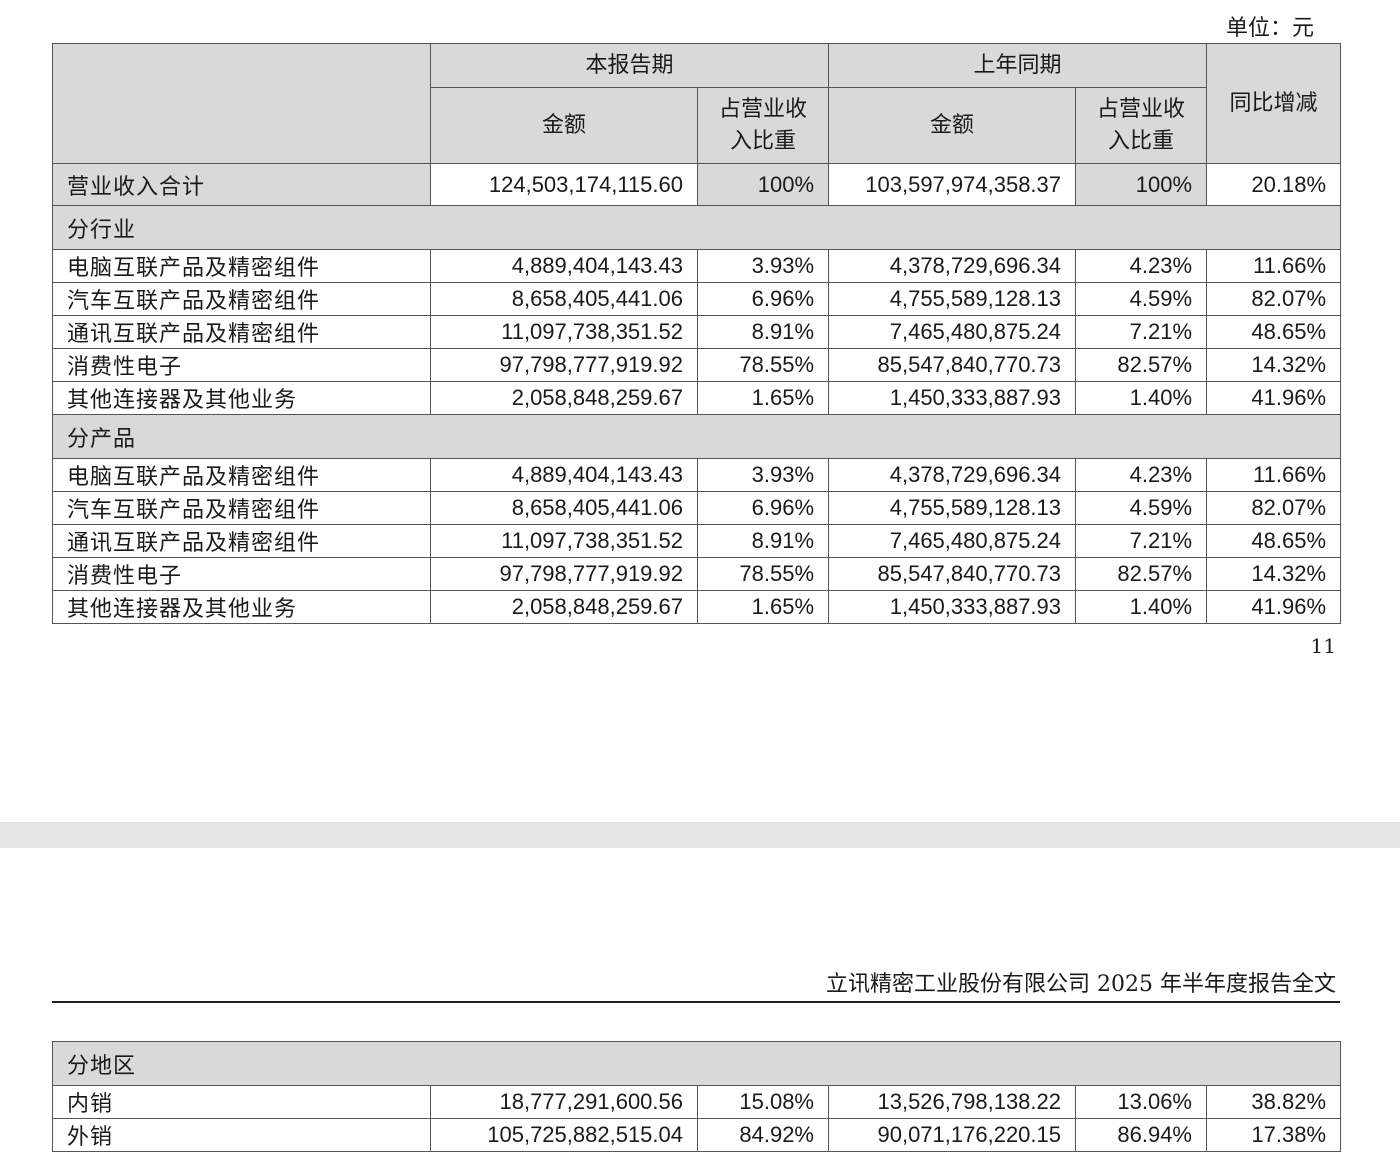 The image size is (1400, 1164). What do you see at coordinates (1081, 984) in the screenshot?
I see `running-header: 立讯精密工业股份有限公司 2025 年半年度报告全文` at bounding box center [1081, 984].